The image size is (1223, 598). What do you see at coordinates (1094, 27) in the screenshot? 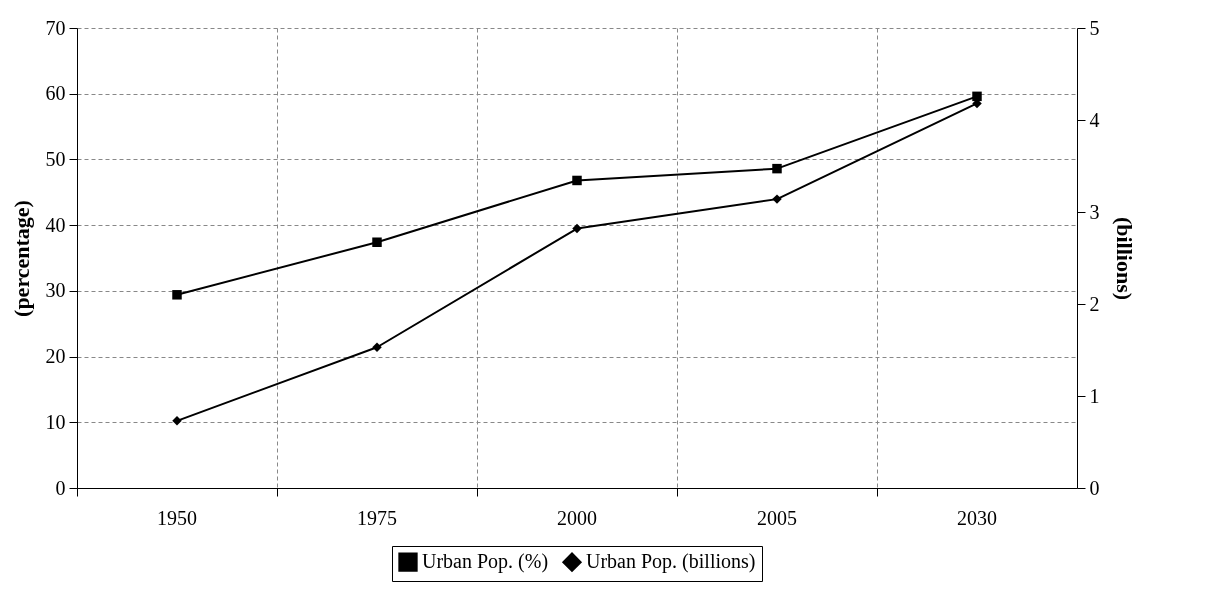
I see `y2-tick-label: 5` at bounding box center [1094, 27].